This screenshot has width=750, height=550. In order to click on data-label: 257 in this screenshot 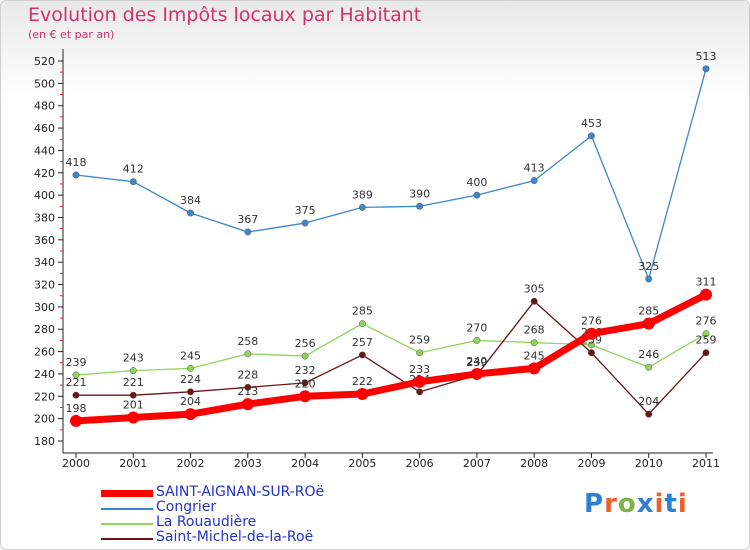, I will do `click(362, 342)`.